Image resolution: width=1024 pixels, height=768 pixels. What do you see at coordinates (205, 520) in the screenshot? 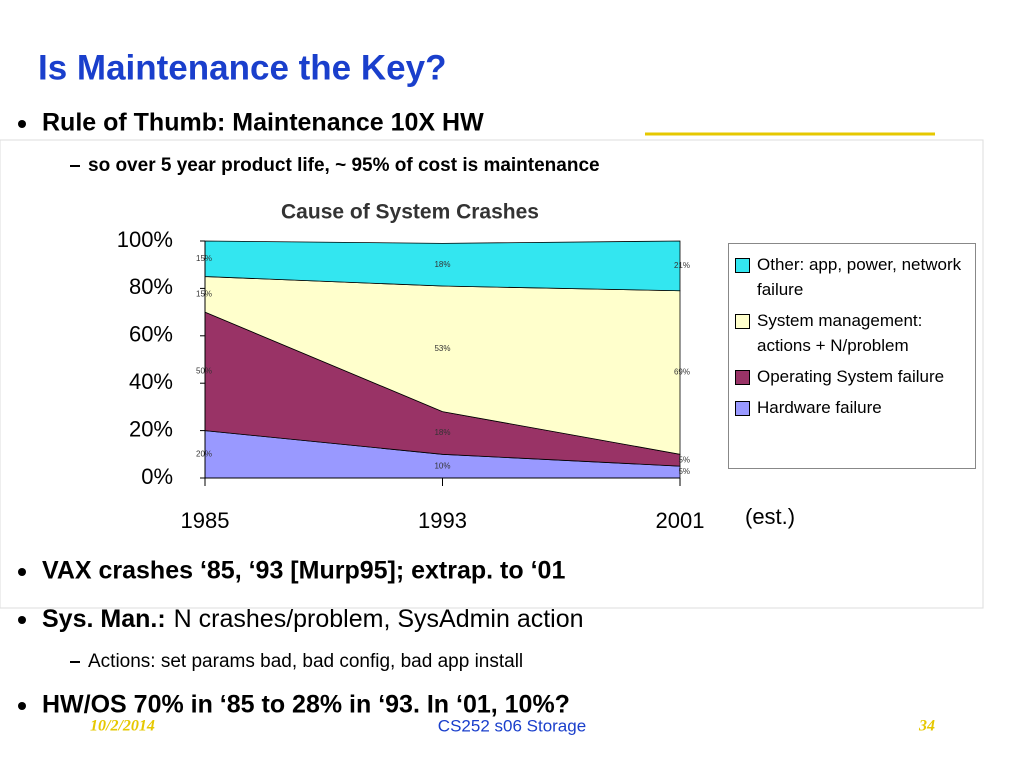
I see `x-tick-label: 1985` at bounding box center [205, 520].